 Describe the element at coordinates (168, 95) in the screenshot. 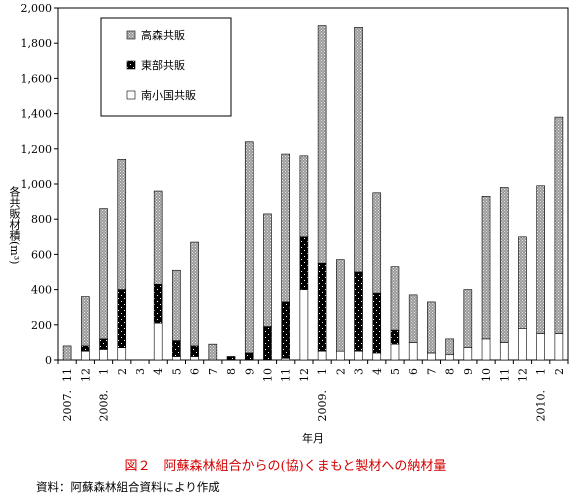

I see `legend-label: 南小国共販` at that location.